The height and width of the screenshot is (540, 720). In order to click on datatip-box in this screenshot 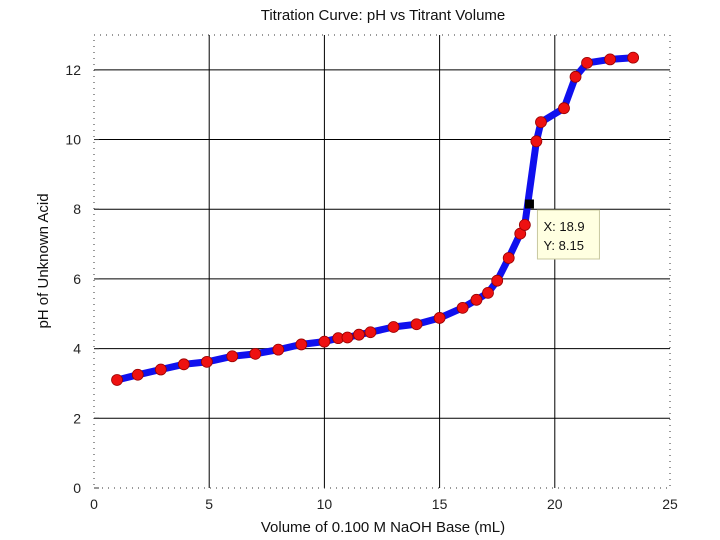, I will do `click(568, 234)`.